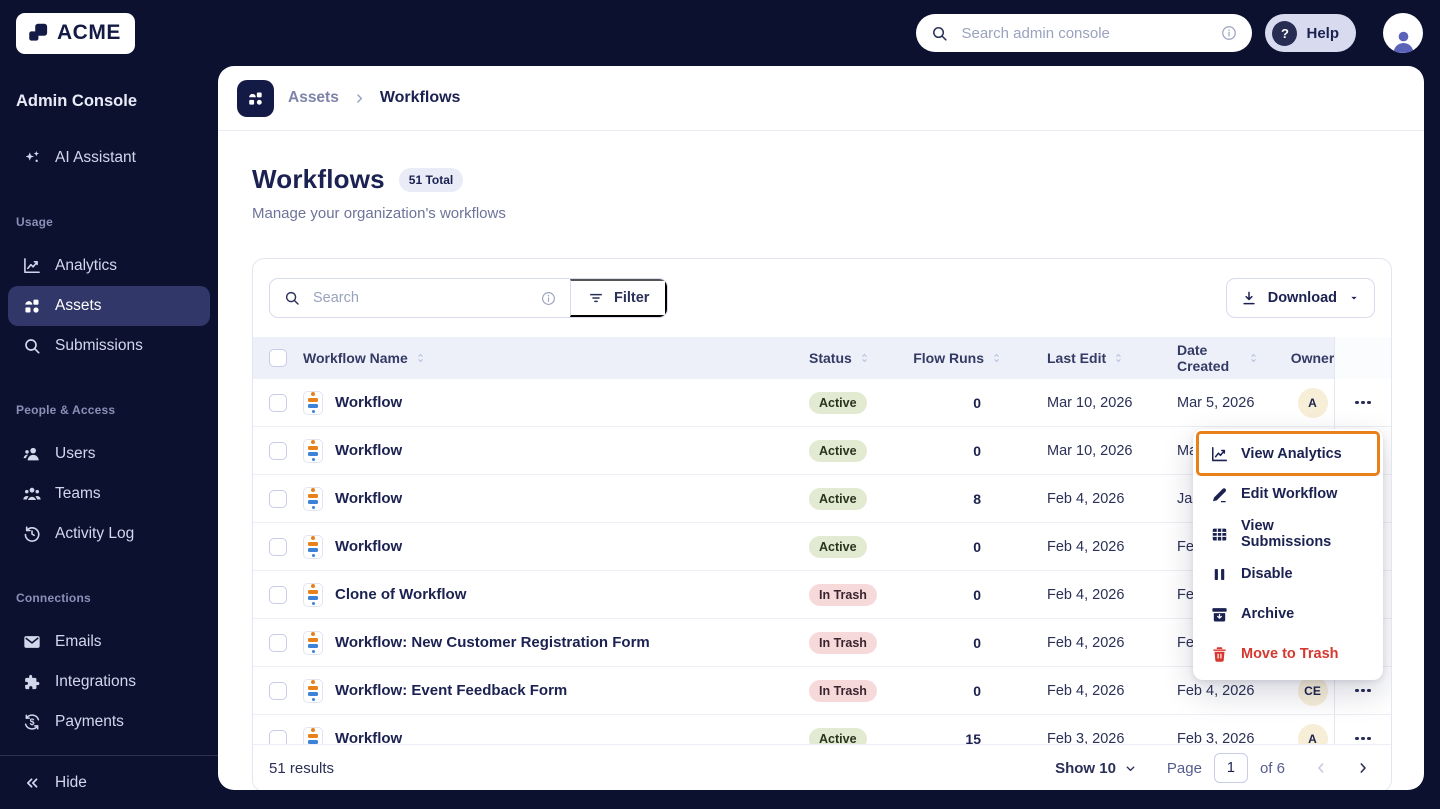  What do you see at coordinates (1096, 768) in the screenshot?
I see `show-per-page-dropdown: Show 10` at bounding box center [1096, 768].